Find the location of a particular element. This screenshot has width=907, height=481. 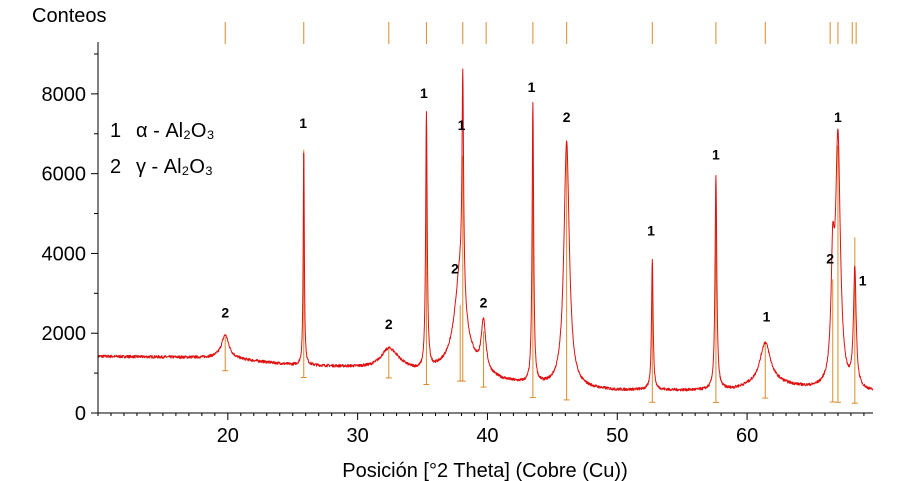

x-axis-title: Posición [°2 Theta] (Cobre (Cu)) is located at coordinates (485, 470).